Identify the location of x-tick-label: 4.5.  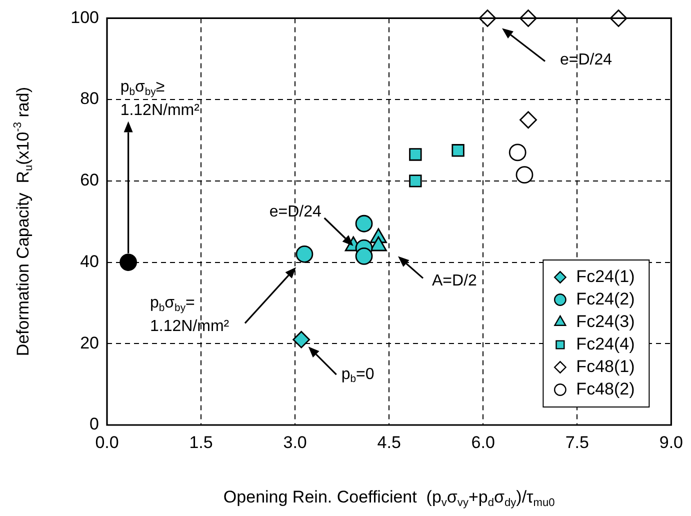
(389, 442).